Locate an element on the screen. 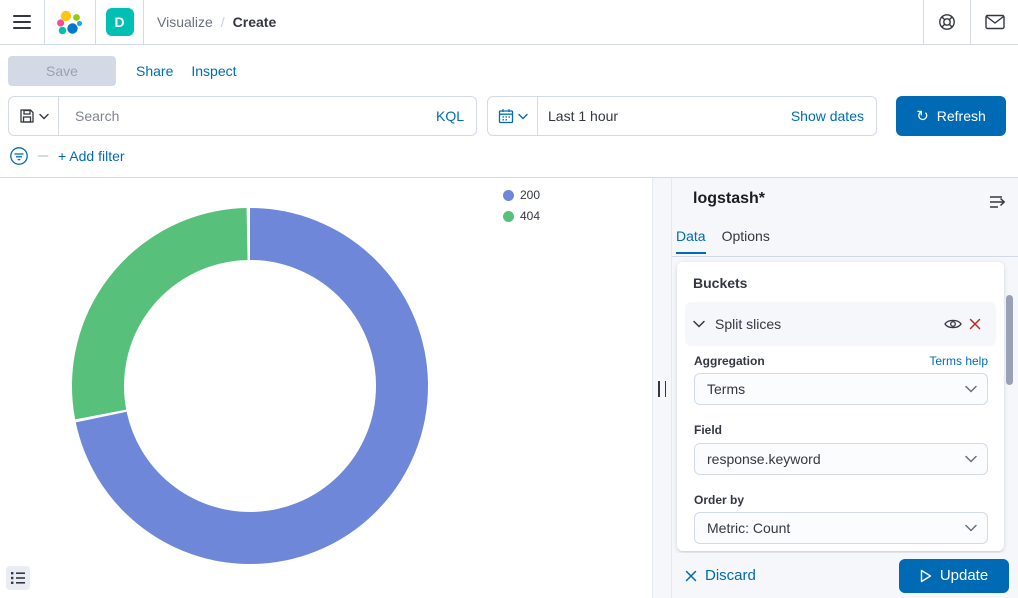  date-quick-menu-button is located at coordinates (513, 116).